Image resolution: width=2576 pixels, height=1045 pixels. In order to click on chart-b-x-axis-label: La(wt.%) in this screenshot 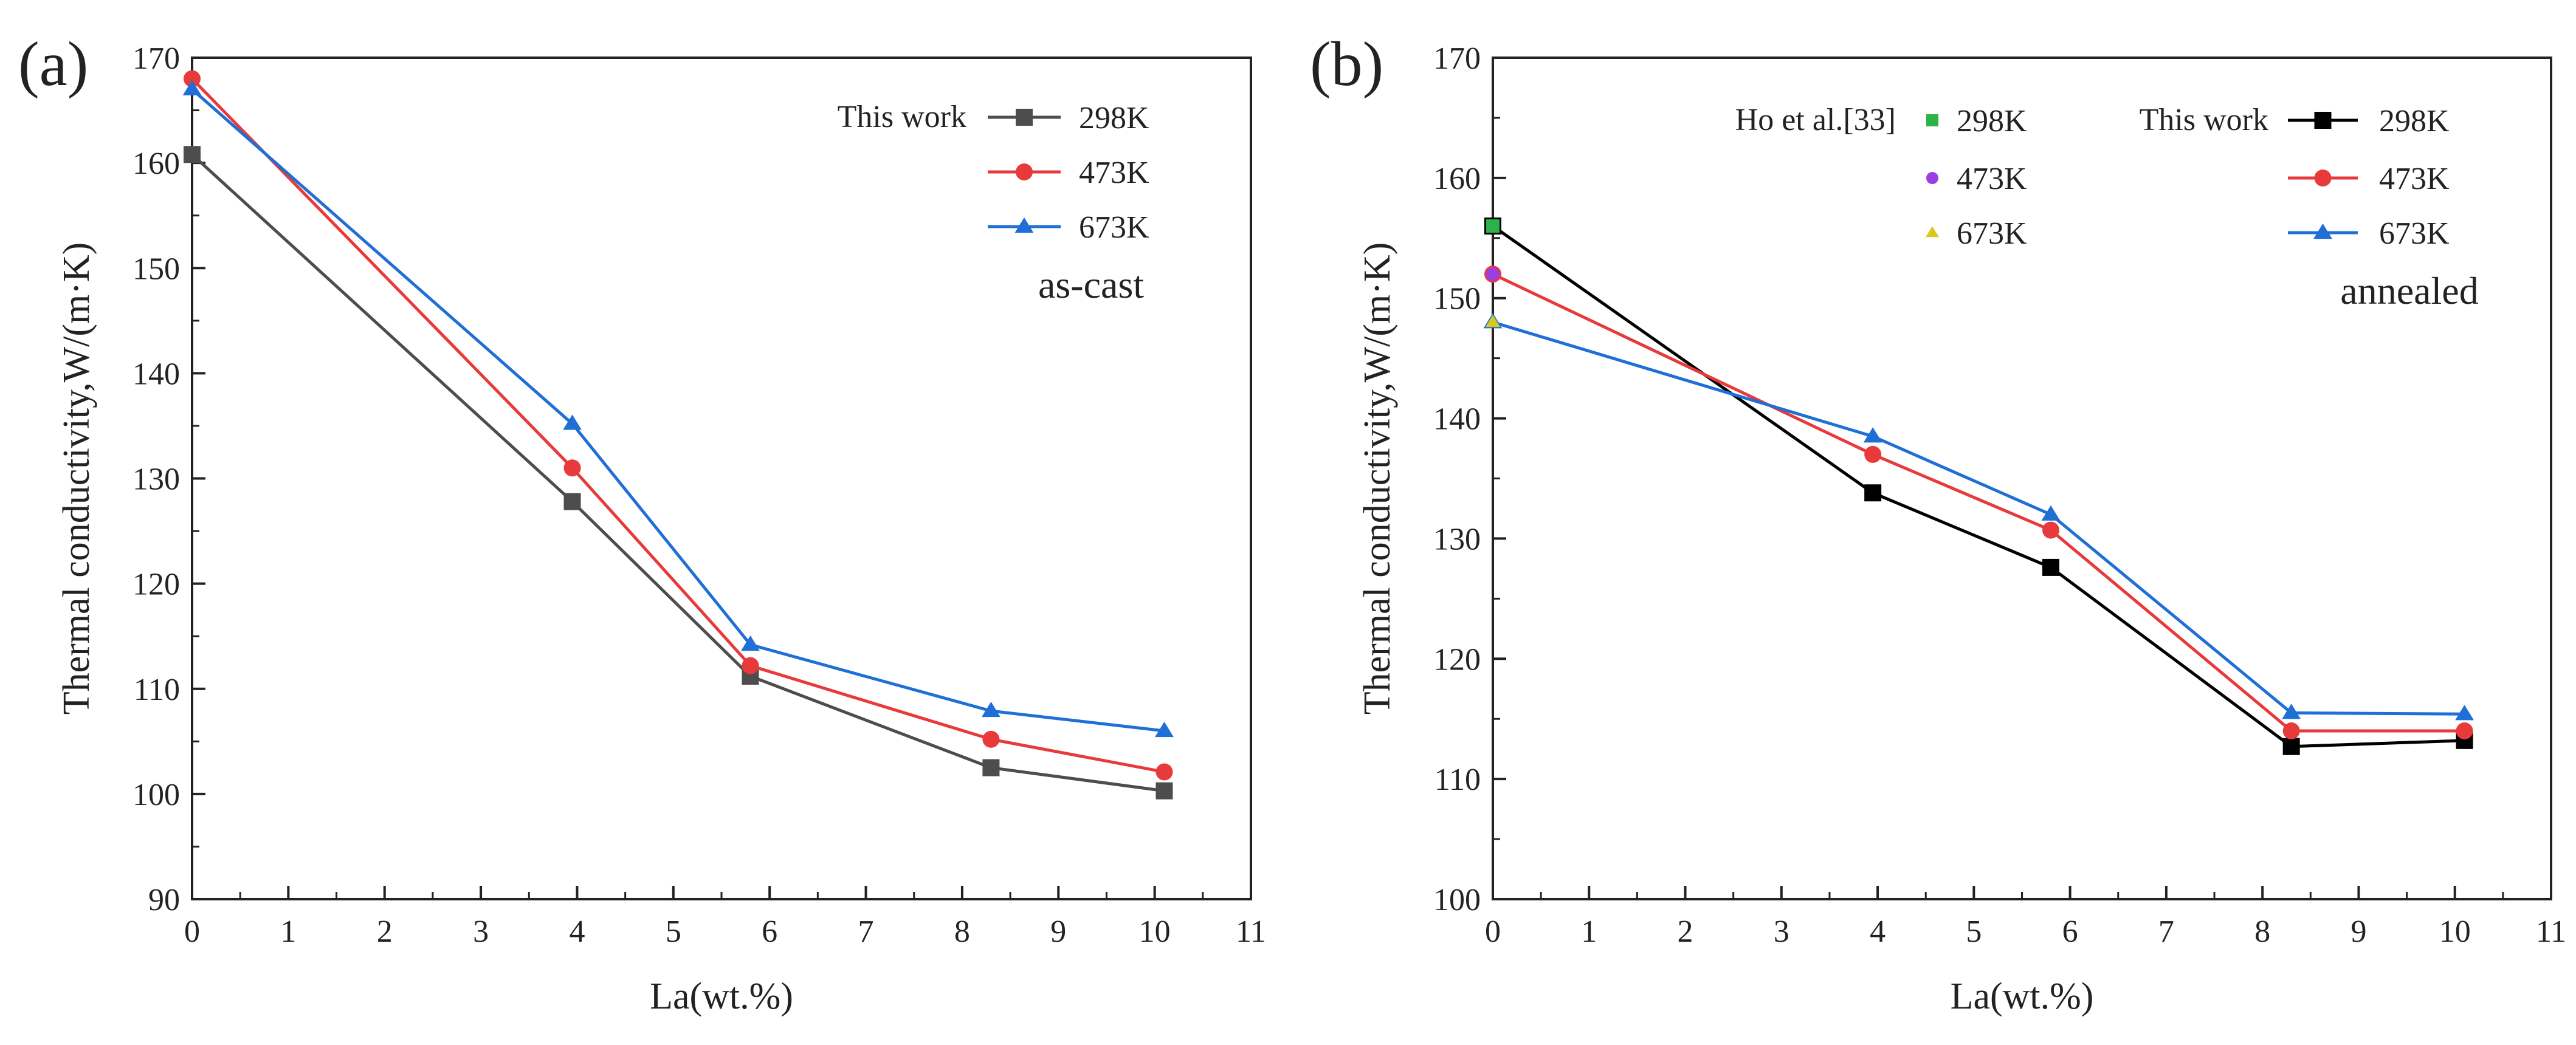, I will do `click(2022, 996)`.